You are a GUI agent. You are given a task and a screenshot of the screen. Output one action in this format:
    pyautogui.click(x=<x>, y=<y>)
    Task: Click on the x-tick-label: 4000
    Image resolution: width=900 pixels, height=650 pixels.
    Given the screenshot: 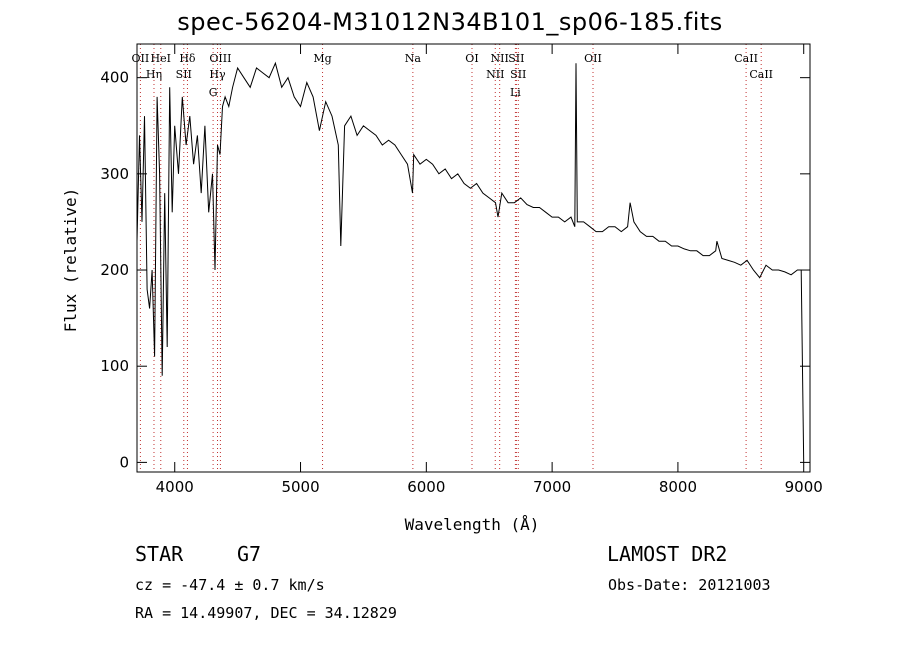 What is the action you would take?
    pyautogui.click(x=175, y=487)
    